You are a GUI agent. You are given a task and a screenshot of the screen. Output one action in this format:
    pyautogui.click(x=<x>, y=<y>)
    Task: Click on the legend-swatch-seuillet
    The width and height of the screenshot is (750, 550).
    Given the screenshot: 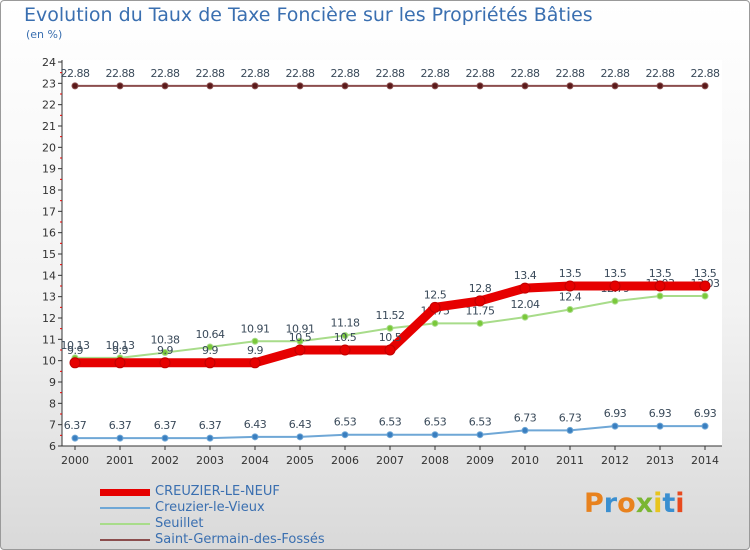 What is the action you would take?
    pyautogui.click(x=125, y=524)
    